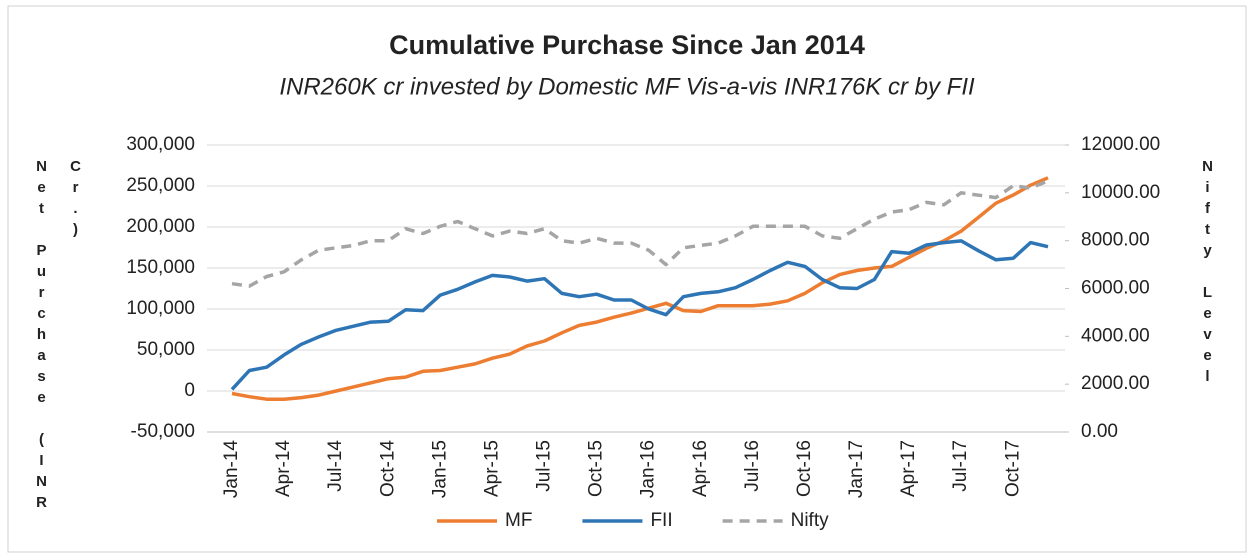 The image size is (1254, 560). What do you see at coordinates (1115, 383) in the screenshot?
I see `y2-tick-label: 2000.00` at bounding box center [1115, 383].